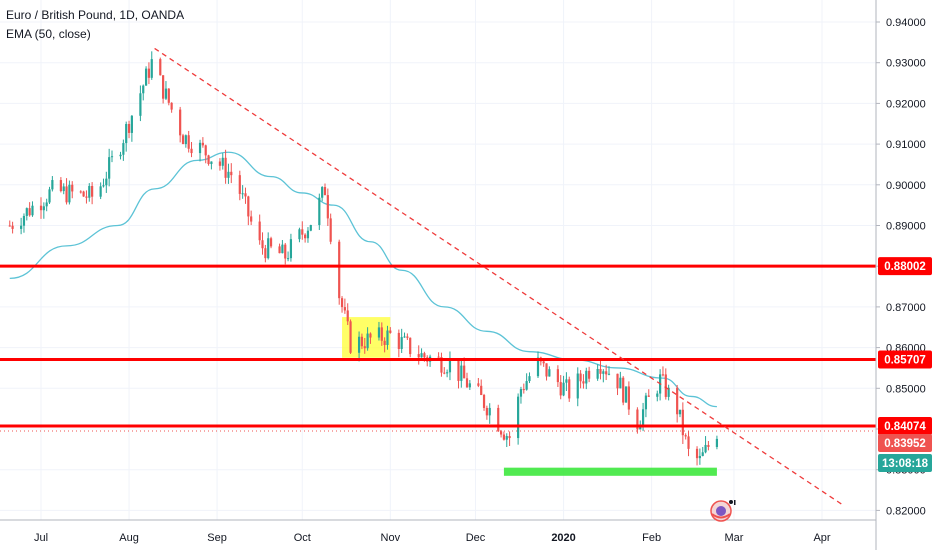 The image size is (932, 550). I want to click on y-tick-label: 0.82000, so click(906, 511).